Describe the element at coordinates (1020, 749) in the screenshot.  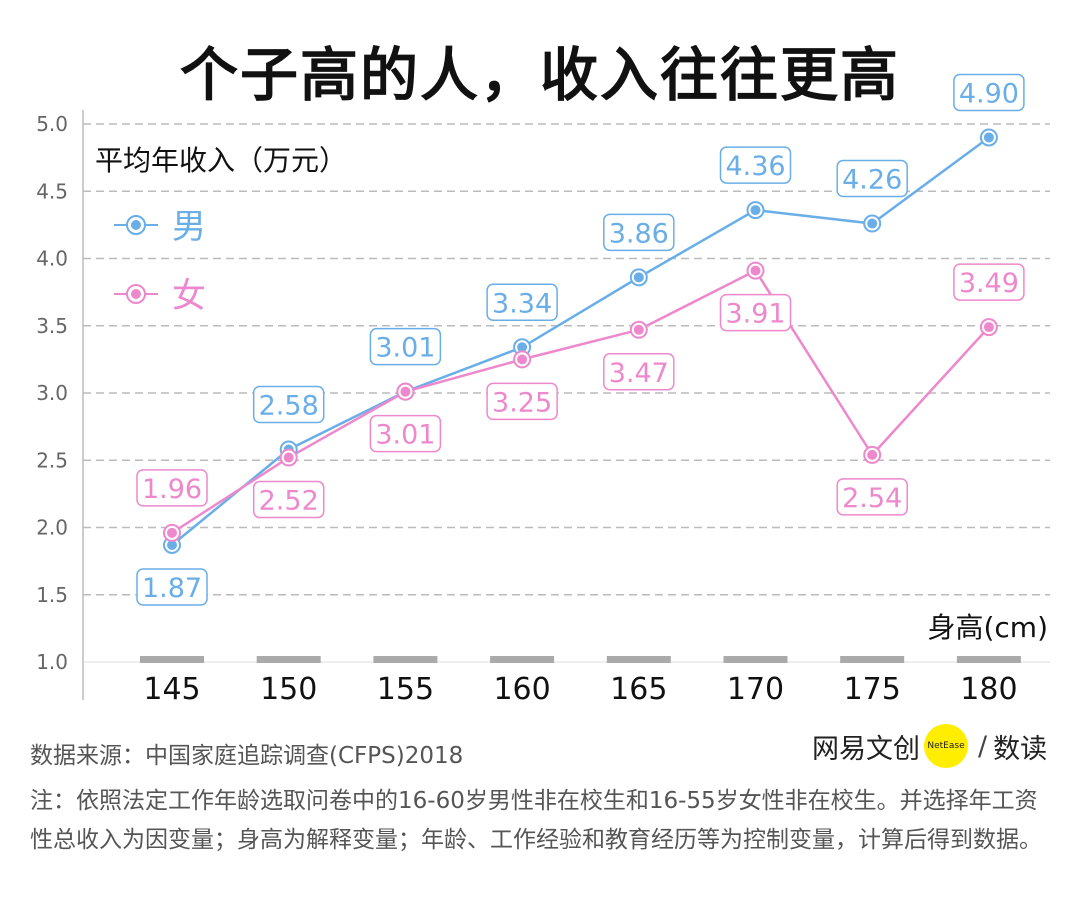
I see `logo-right: 数读` at that location.